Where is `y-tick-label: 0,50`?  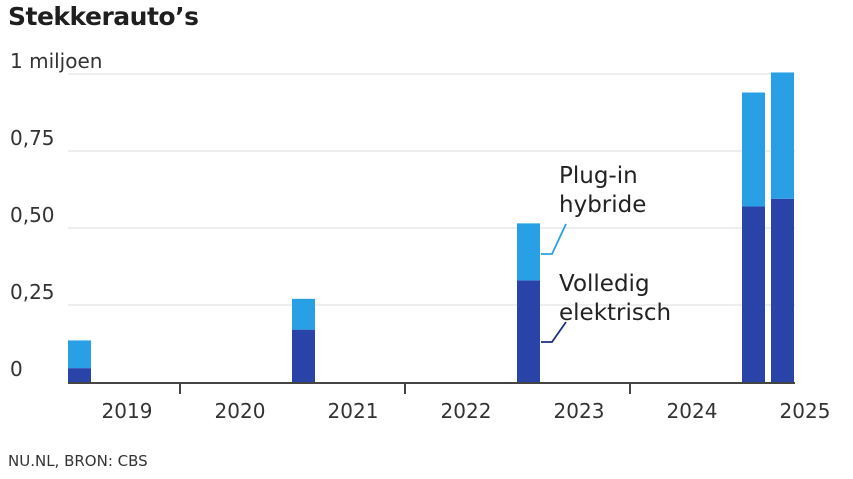 y-tick-label: 0,50 is located at coordinates (32, 215).